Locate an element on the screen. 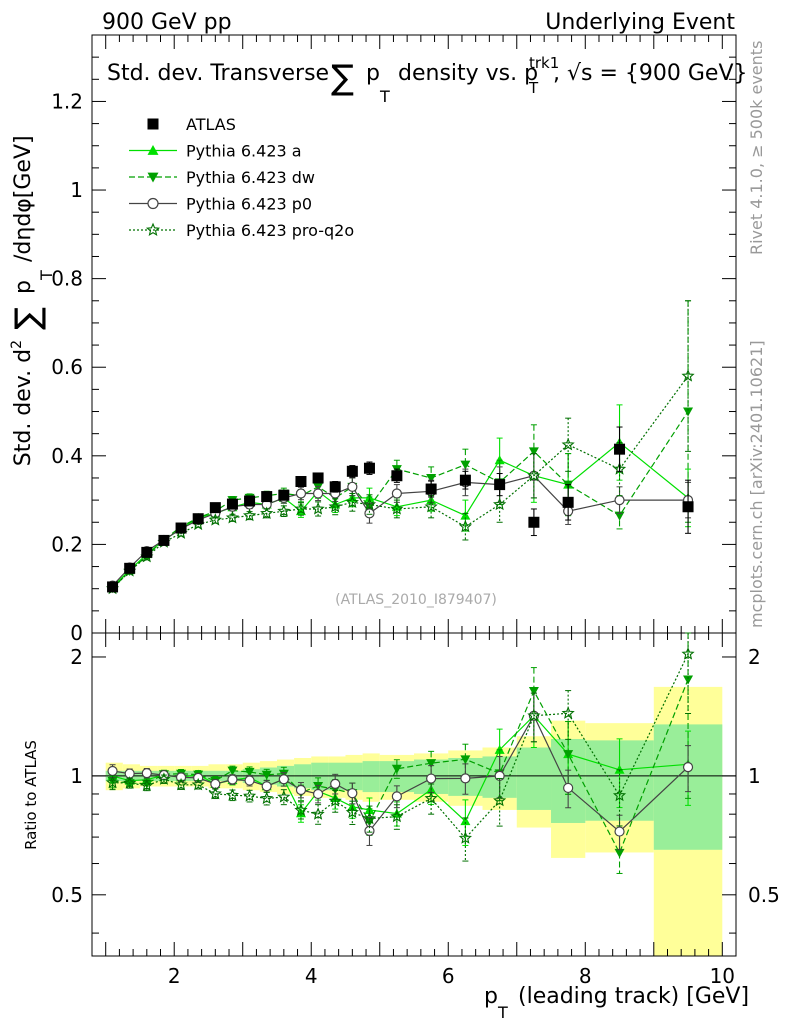  title-sum: ∑ is located at coordinates (342, 78).